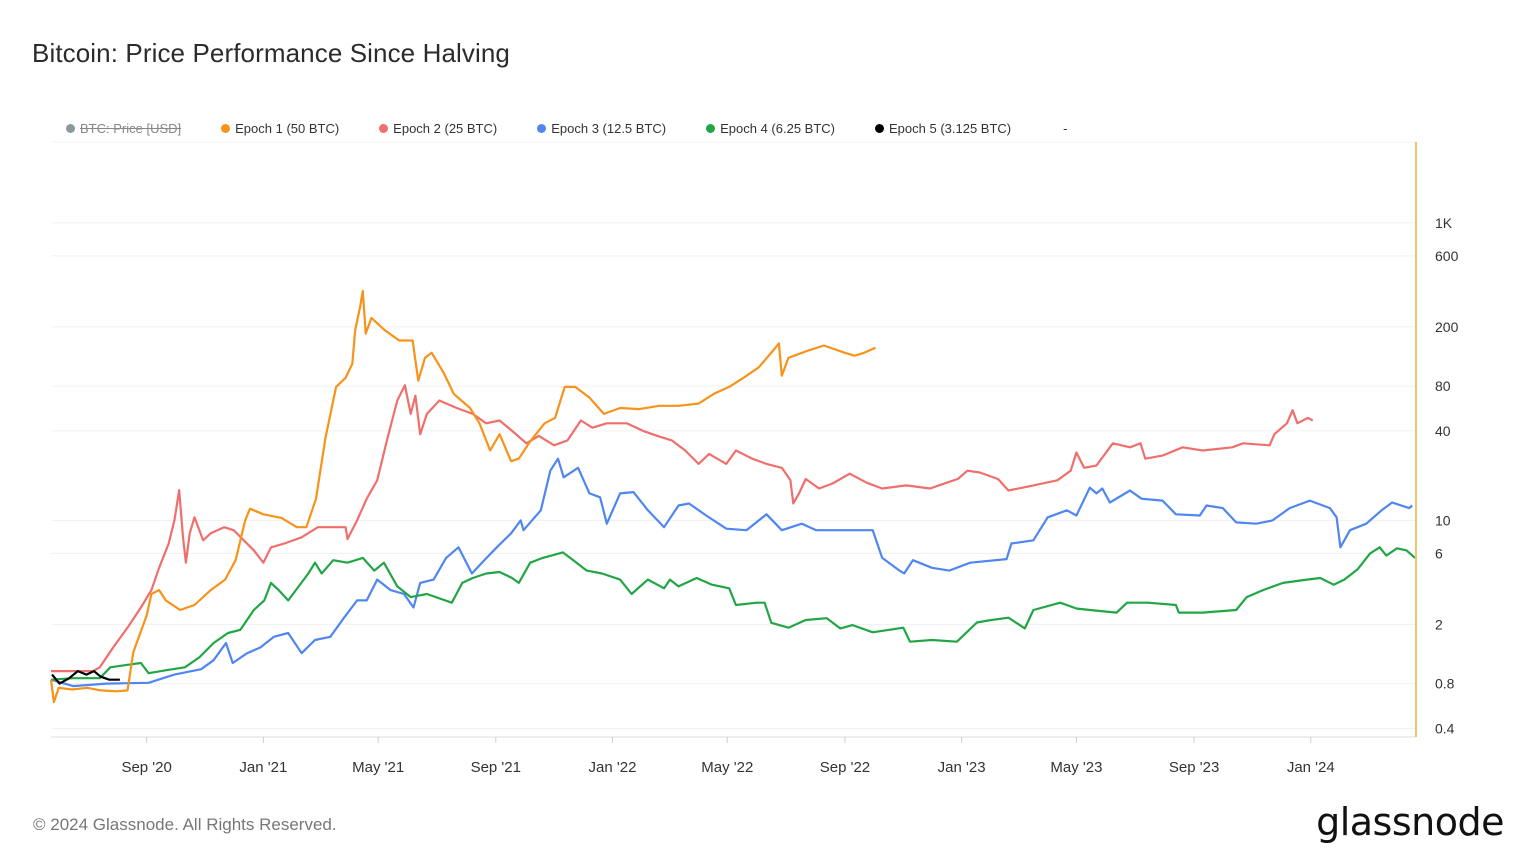 This screenshot has height=864, width=1536. I want to click on x-tick-label: Sep '21, so click(496, 767).